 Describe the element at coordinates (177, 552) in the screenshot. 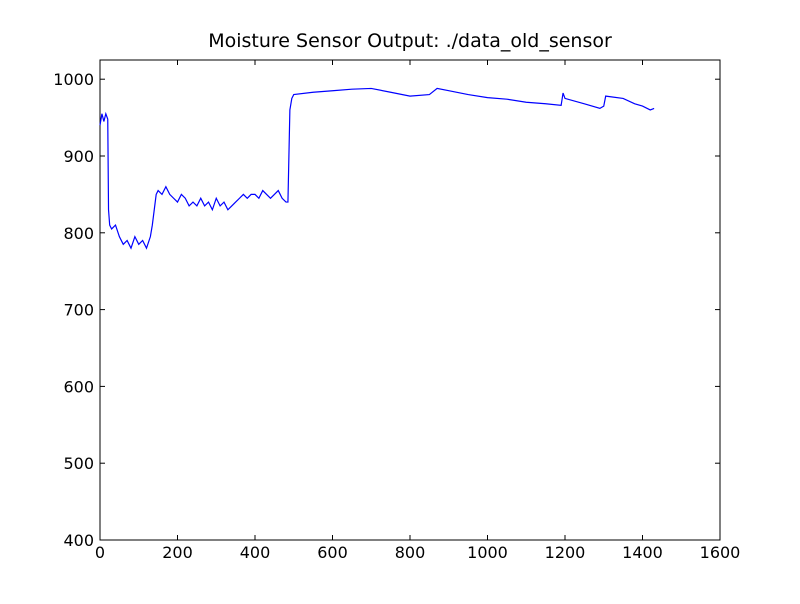

I see `x-tick-label: 200` at that location.